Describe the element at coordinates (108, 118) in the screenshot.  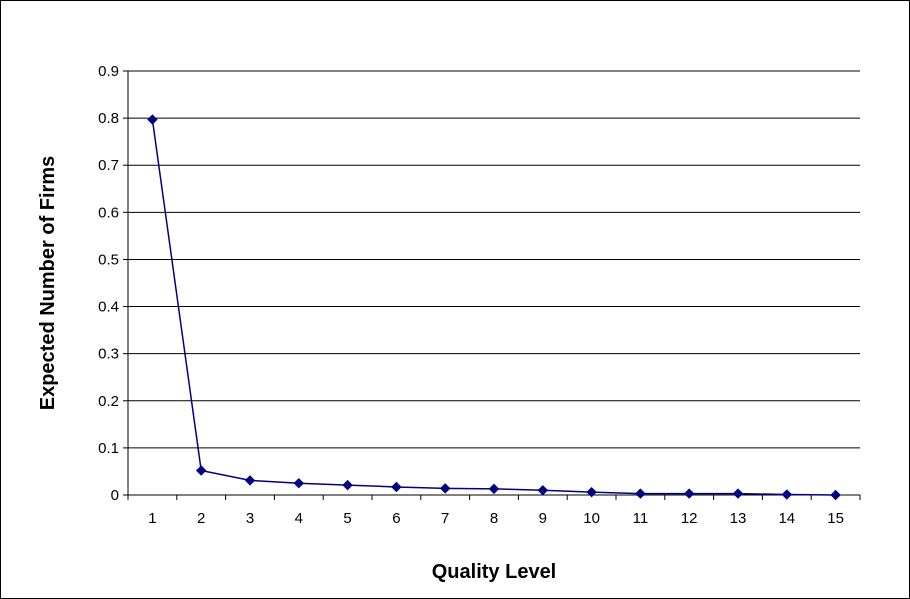
I see `y-tick-label: 0.8` at that location.